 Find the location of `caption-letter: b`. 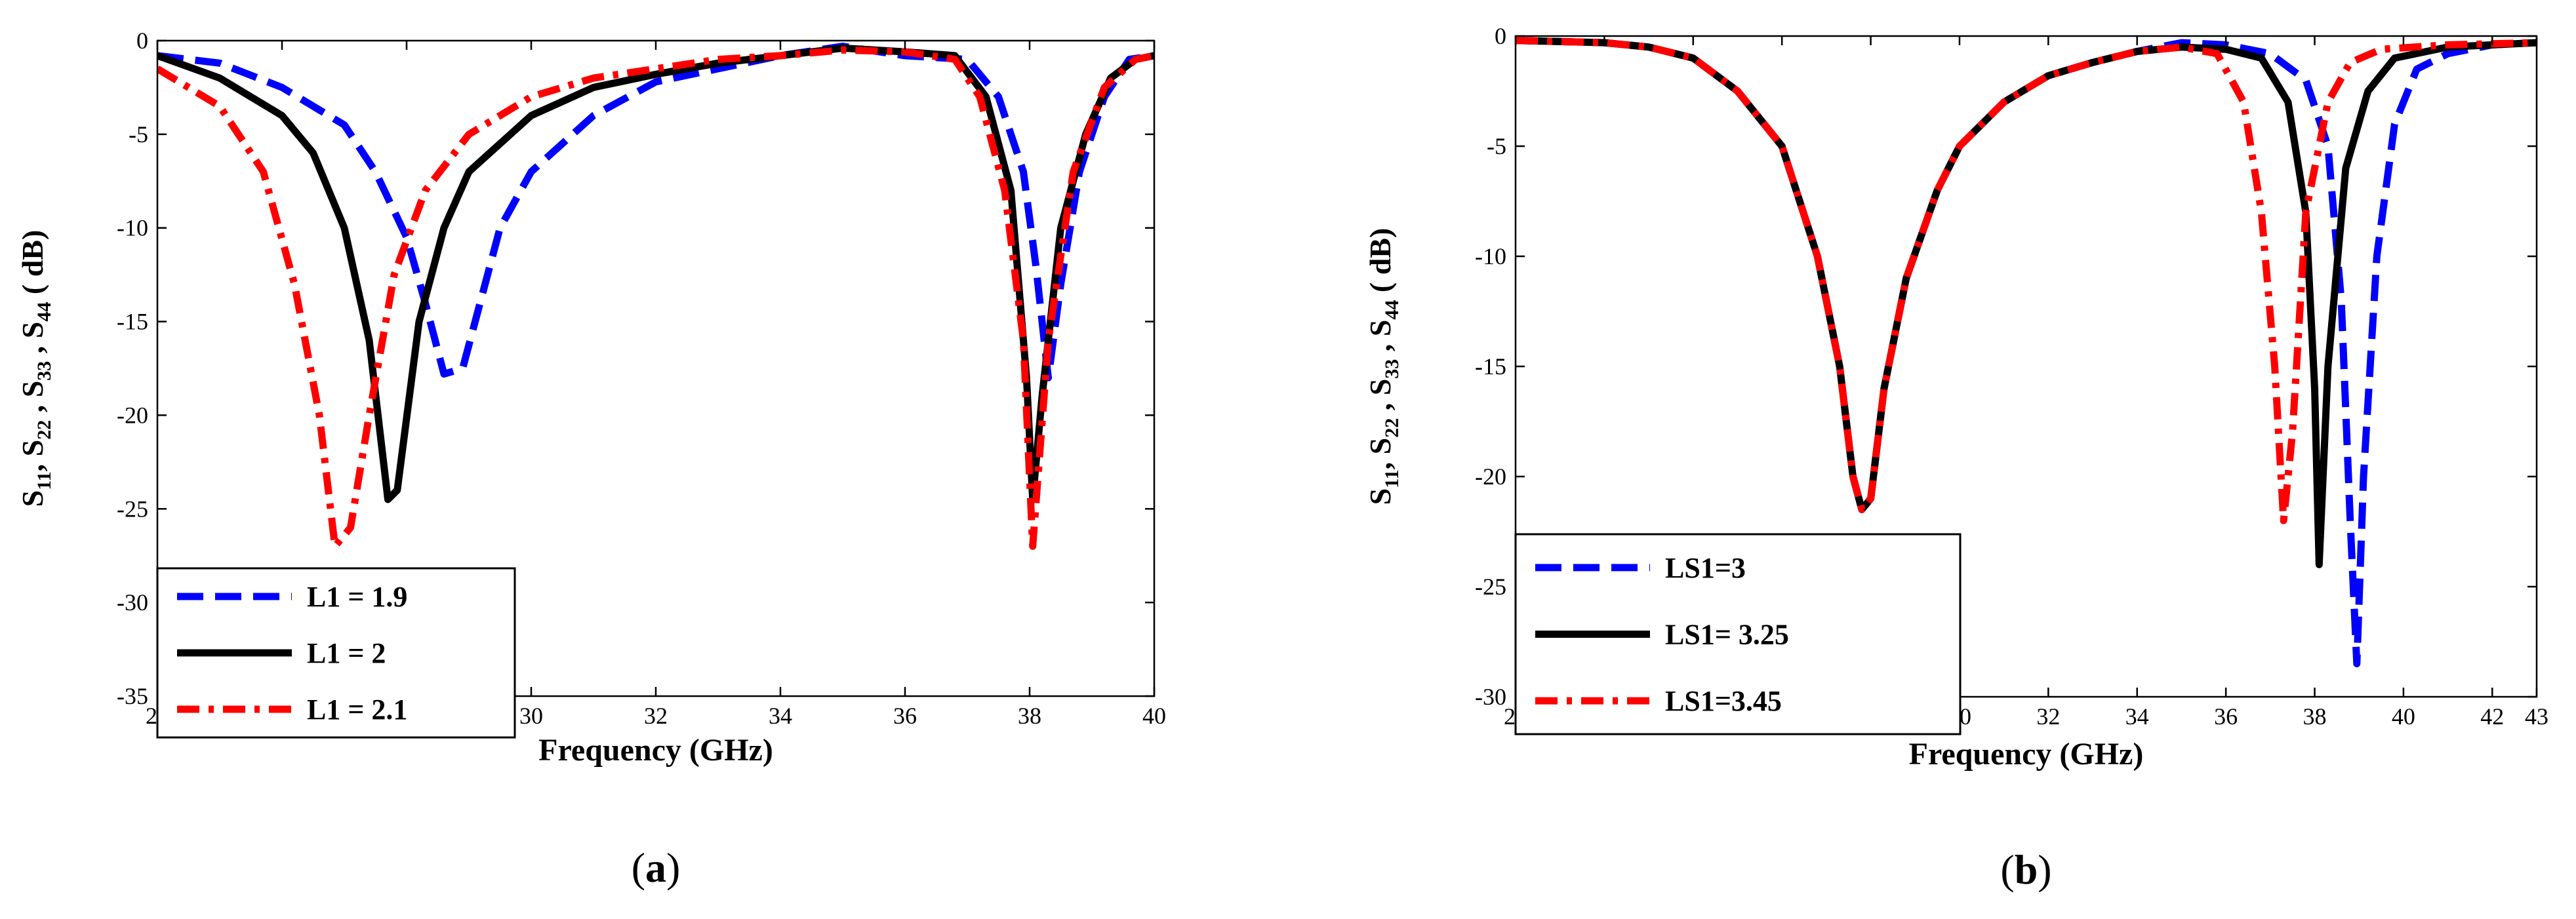

caption-letter: b is located at coordinates (2026, 870).